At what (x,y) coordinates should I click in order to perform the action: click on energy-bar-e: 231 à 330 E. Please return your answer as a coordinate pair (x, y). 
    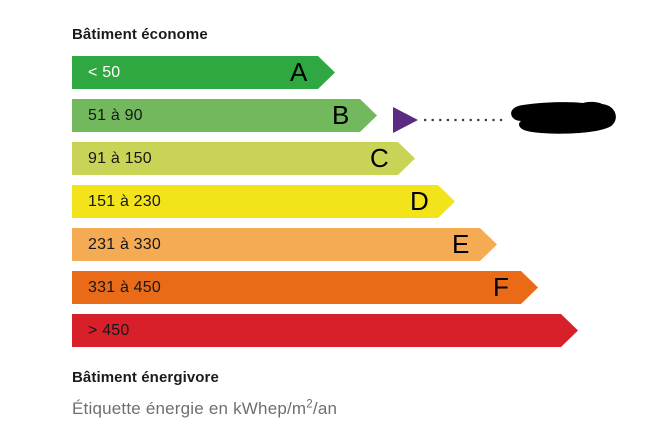
    Looking at the image, I should click on (284, 244).